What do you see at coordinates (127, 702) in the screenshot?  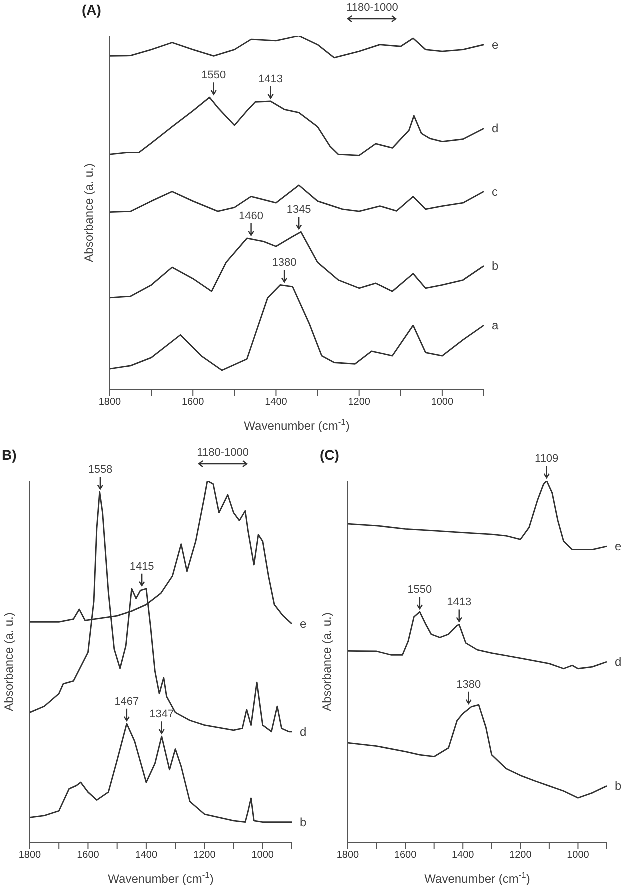 I see `annotation: 1467` at bounding box center [127, 702].